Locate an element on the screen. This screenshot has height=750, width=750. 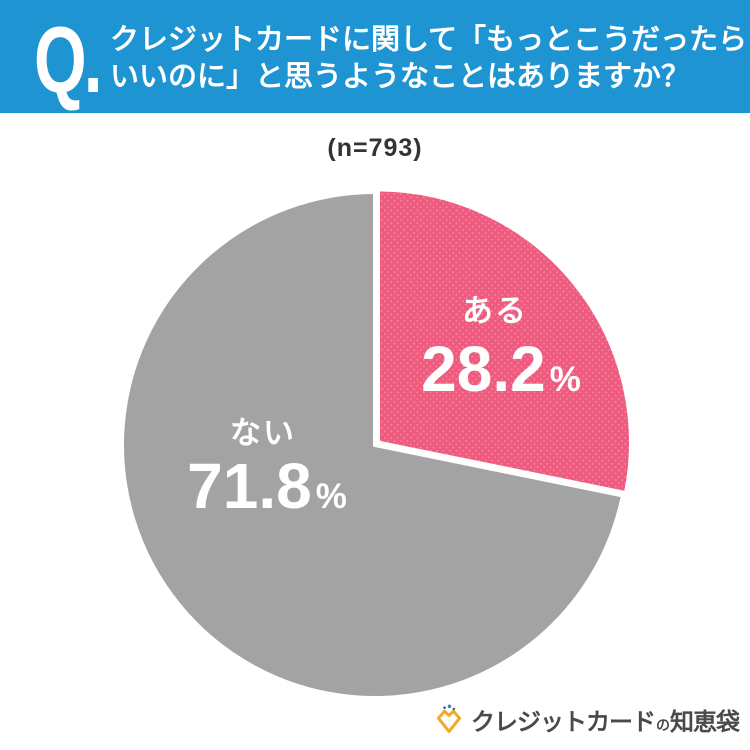
logo-text-main: クレジットカード is located at coordinates (563, 722).